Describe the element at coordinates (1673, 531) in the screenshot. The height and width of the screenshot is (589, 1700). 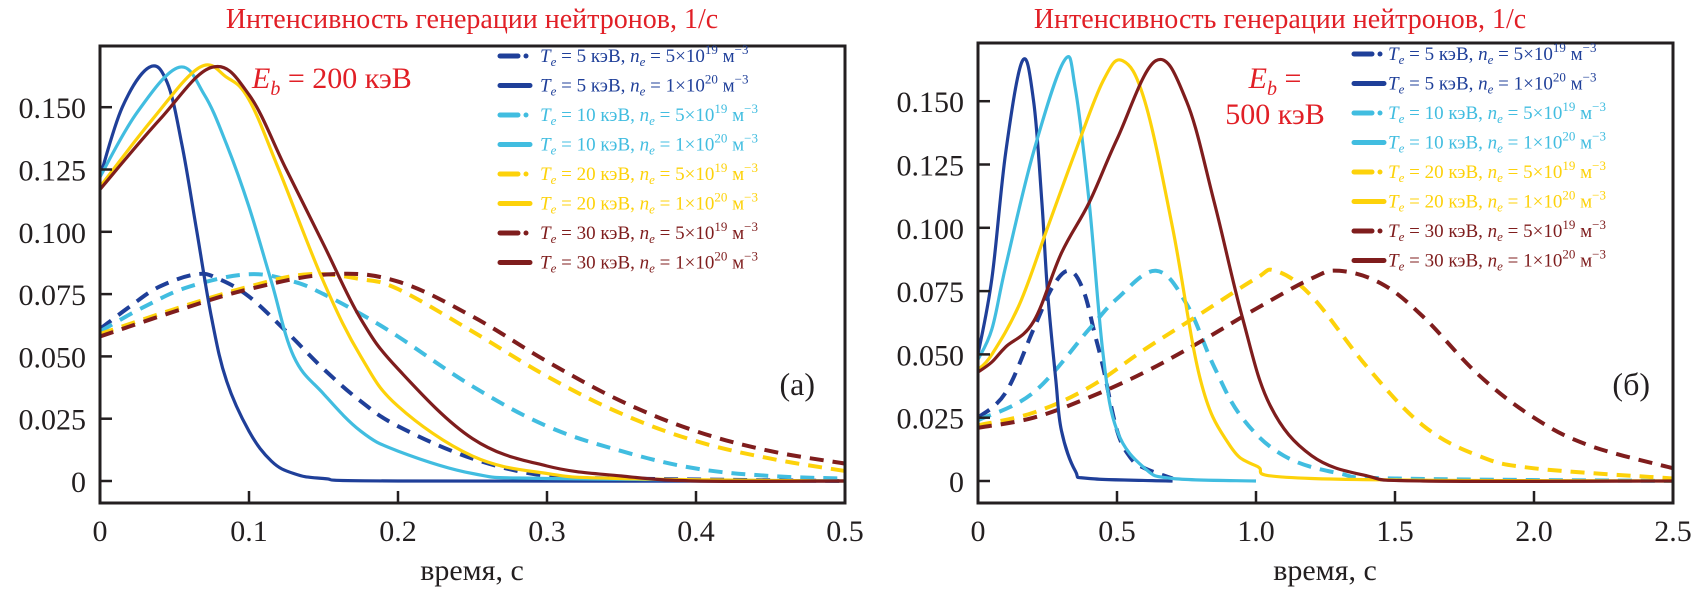
I see `x-tick-label: 2.5` at that location.